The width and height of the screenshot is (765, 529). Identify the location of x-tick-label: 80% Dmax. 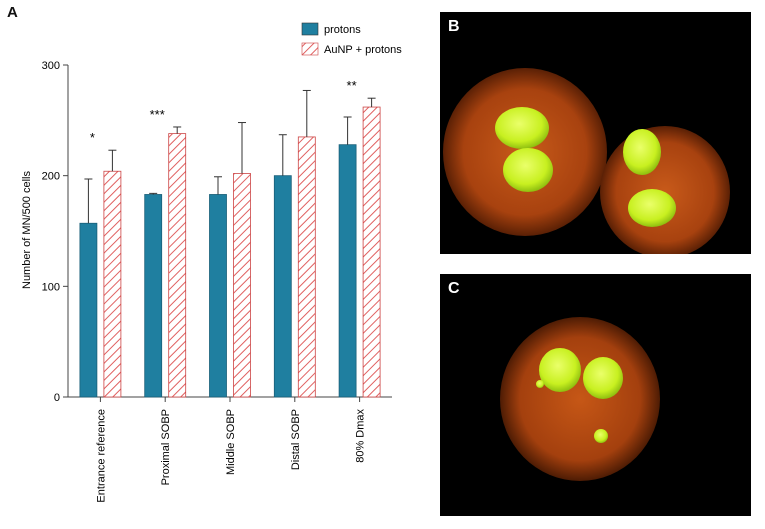
(361, 436).